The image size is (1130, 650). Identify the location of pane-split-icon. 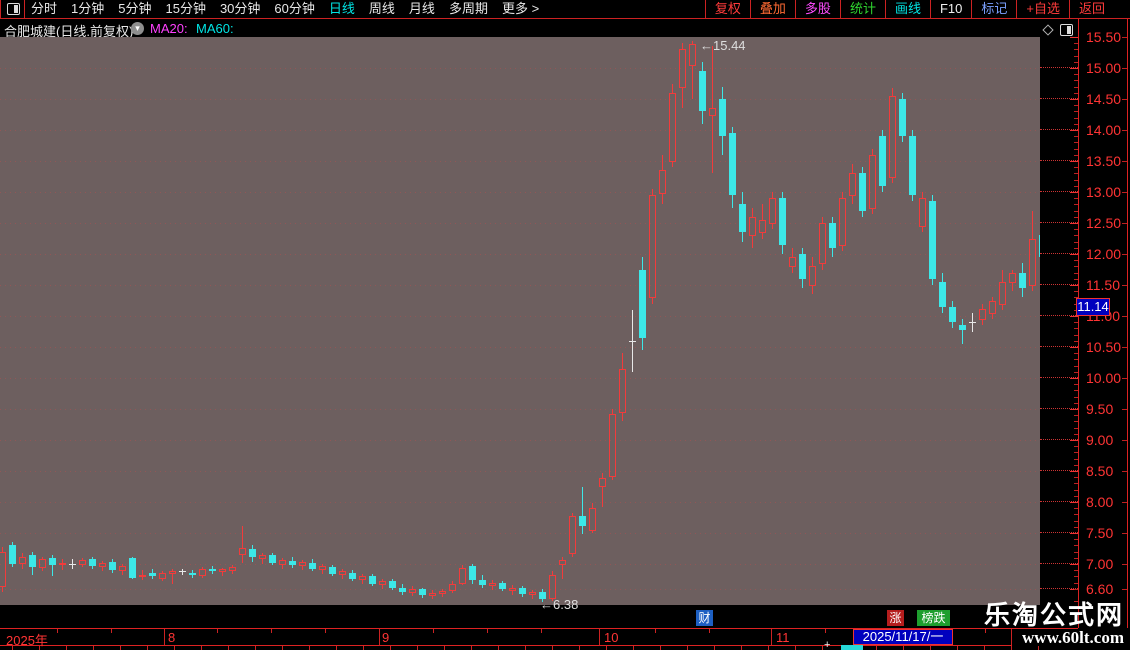
(1066, 30).